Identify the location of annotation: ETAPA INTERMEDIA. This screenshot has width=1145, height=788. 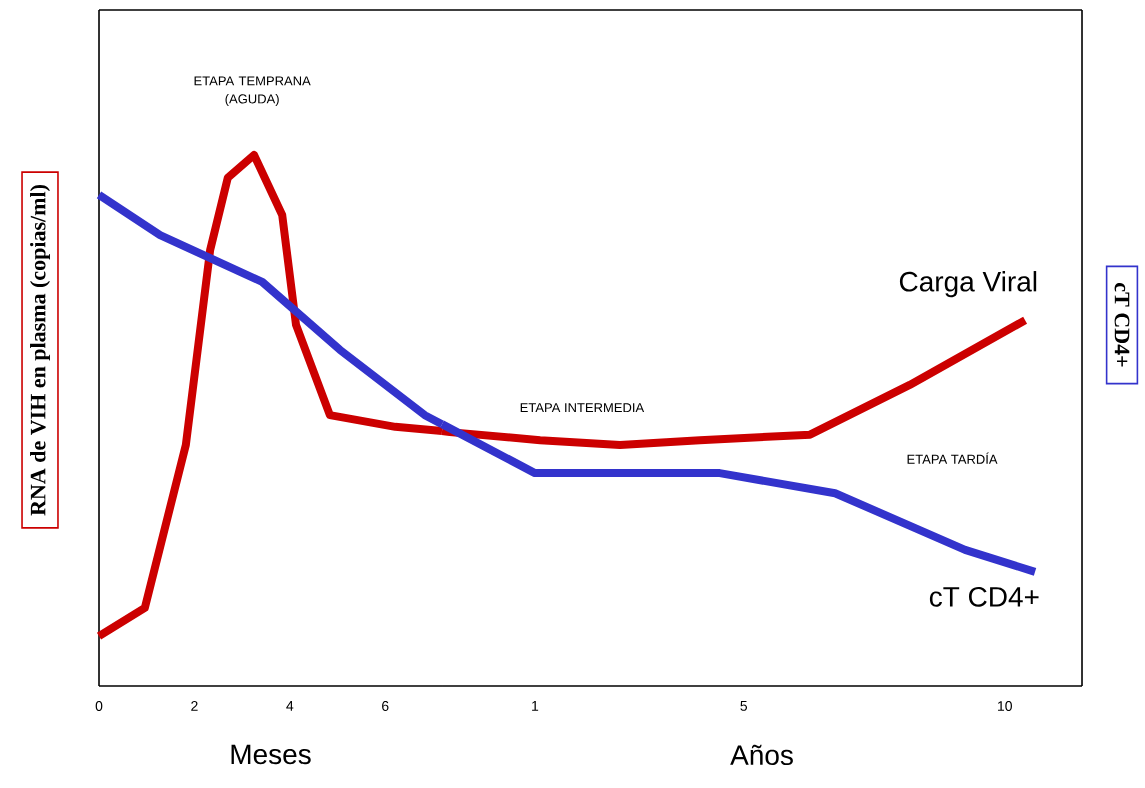
(582, 408).